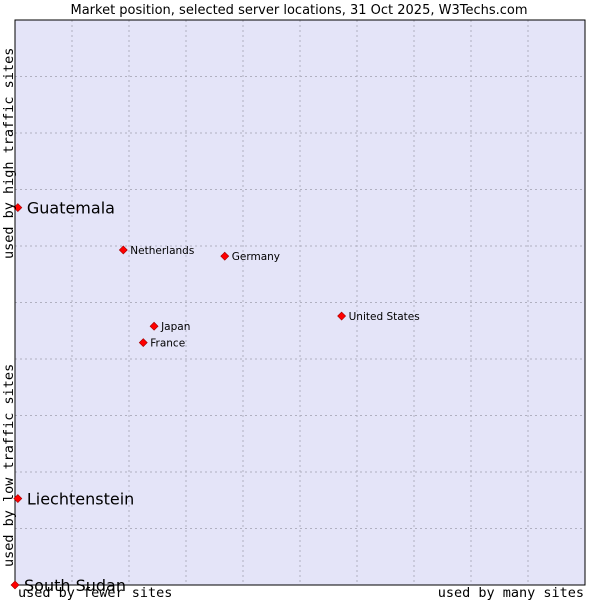 This screenshot has width=600, height=600. What do you see at coordinates (175, 327) in the screenshot?
I see `point-label-japan: Japan` at bounding box center [175, 327].